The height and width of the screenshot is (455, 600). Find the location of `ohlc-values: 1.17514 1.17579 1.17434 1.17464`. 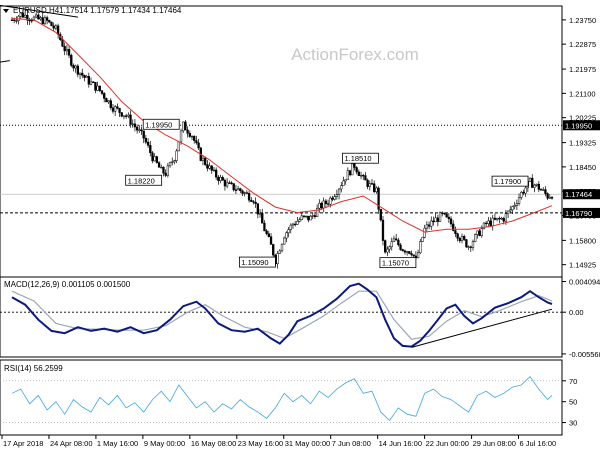

ohlc-values: 1.17514 1.17579 1.17434 1.17464 is located at coordinates (120, 10).